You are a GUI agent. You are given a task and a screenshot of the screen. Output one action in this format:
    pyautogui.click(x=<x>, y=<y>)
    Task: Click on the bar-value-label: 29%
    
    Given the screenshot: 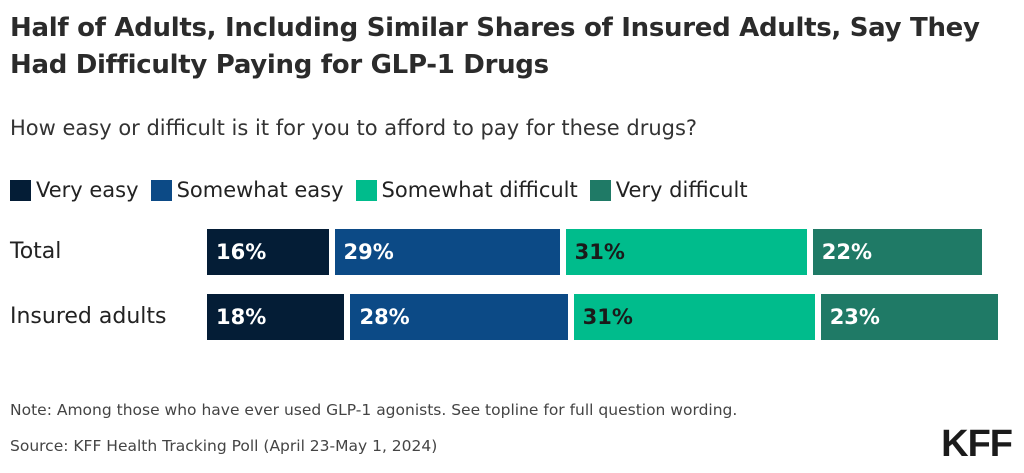 What is the action you would take?
    pyautogui.click(x=368, y=252)
    